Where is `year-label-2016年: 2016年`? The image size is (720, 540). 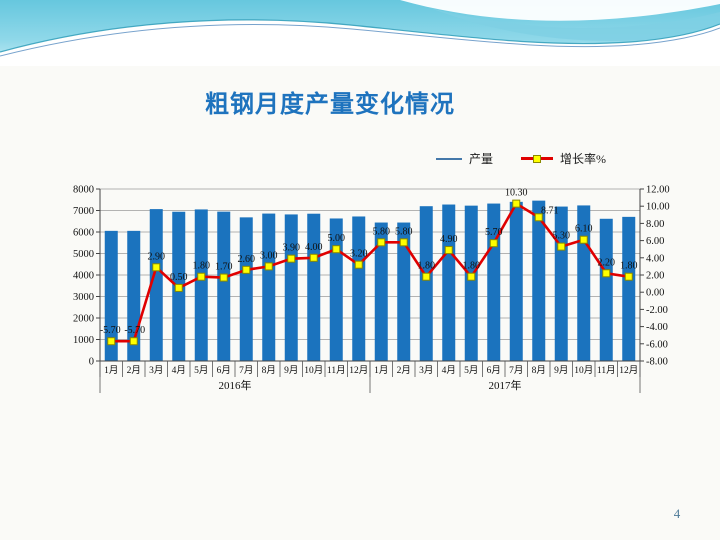 year-label-2016年: 2016年 is located at coordinates (235, 385).